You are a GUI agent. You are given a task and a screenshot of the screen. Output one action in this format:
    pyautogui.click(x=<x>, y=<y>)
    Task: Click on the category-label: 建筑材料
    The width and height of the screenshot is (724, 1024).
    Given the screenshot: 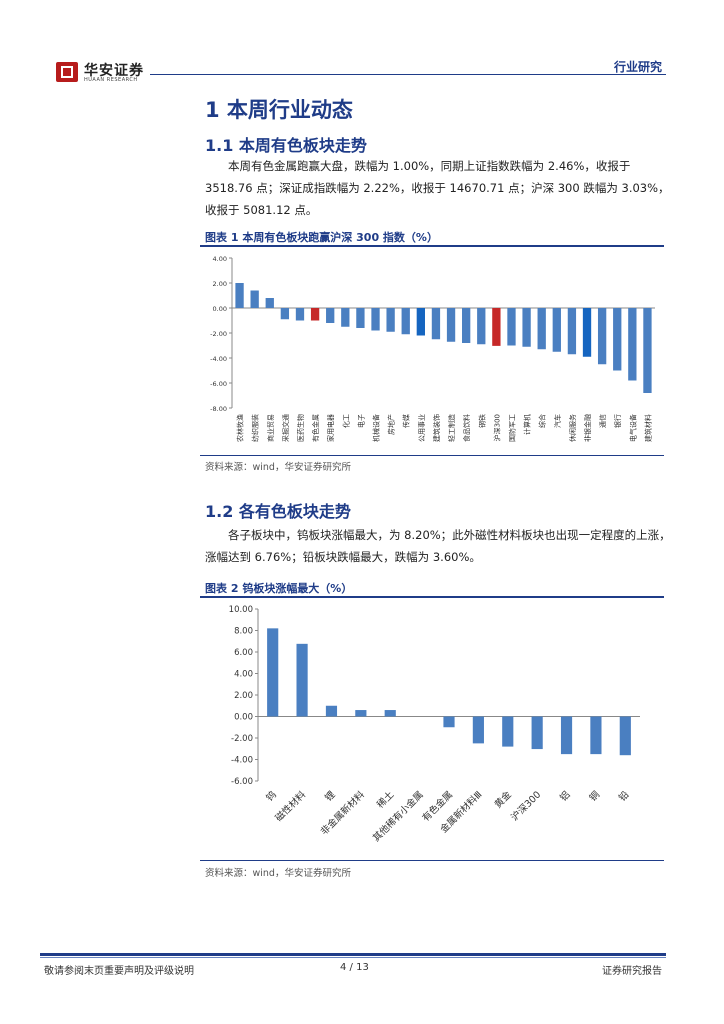 What is the action you would take?
    pyautogui.click(x=647, y=428)
    